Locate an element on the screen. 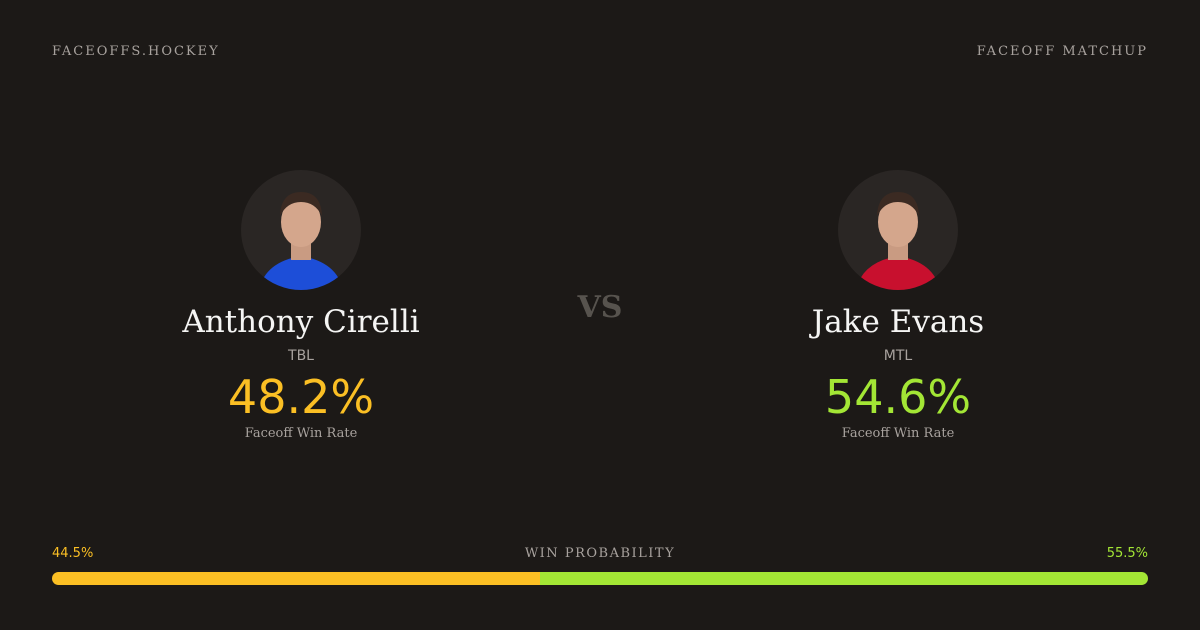 This screenshot has height=630, width=1200. vs-label: VS is located at coordinates (600, 307).